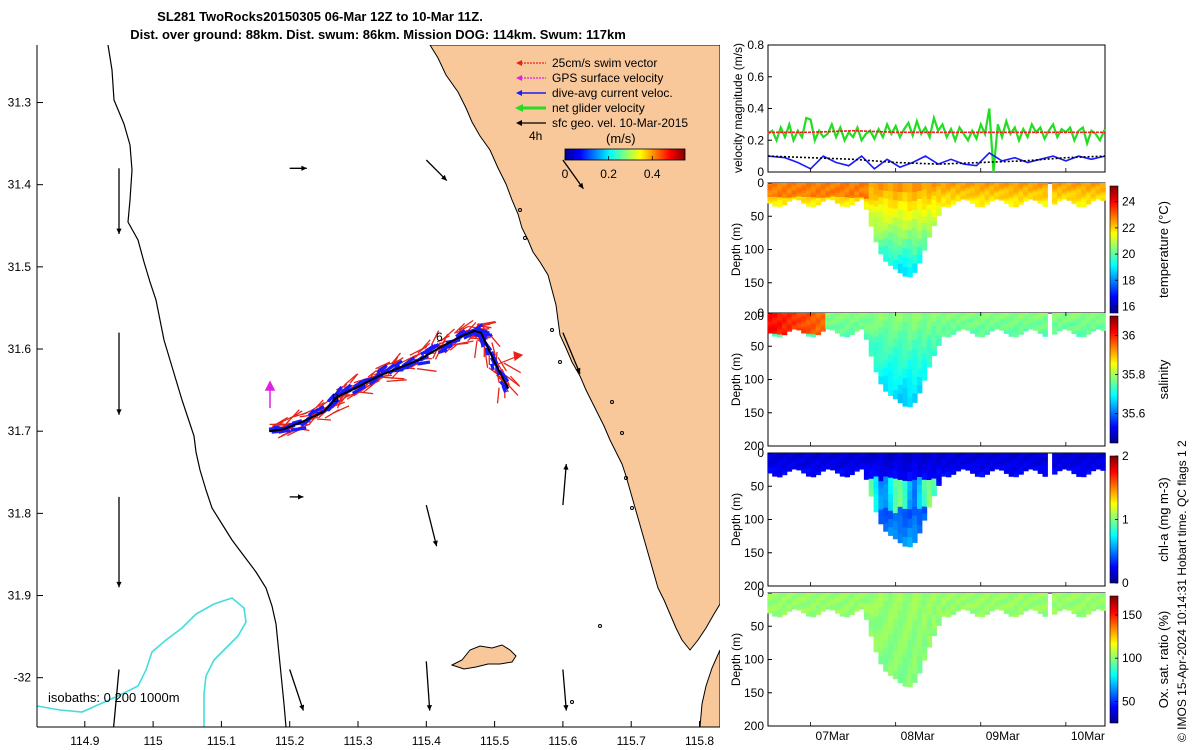  What do you see at coordinates (736, 519) in the screenshot?
I see `depth-axis-label: Depth (m)` at bounding box center [736, 519].